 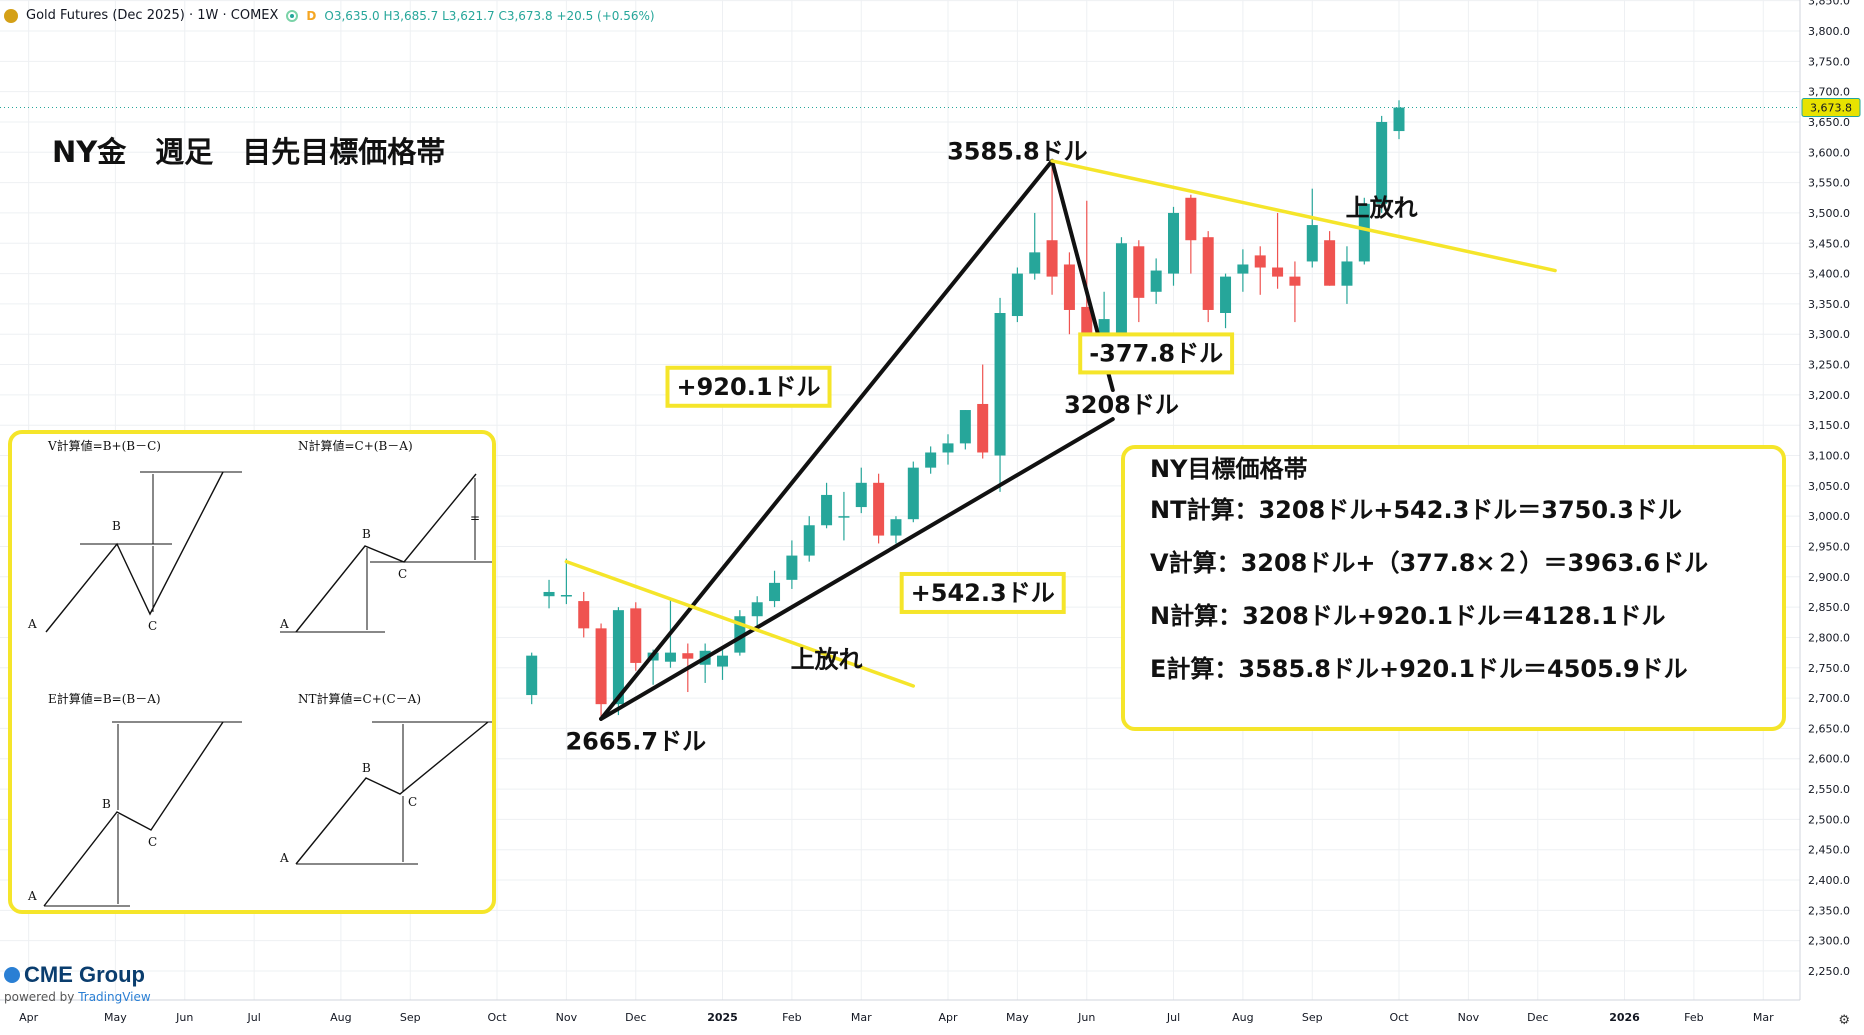 What do you see at coordinates (1829, 122) in the screenshot?
I see `y-tick-label: 3,650.0` at bounding box center [1829, 122].